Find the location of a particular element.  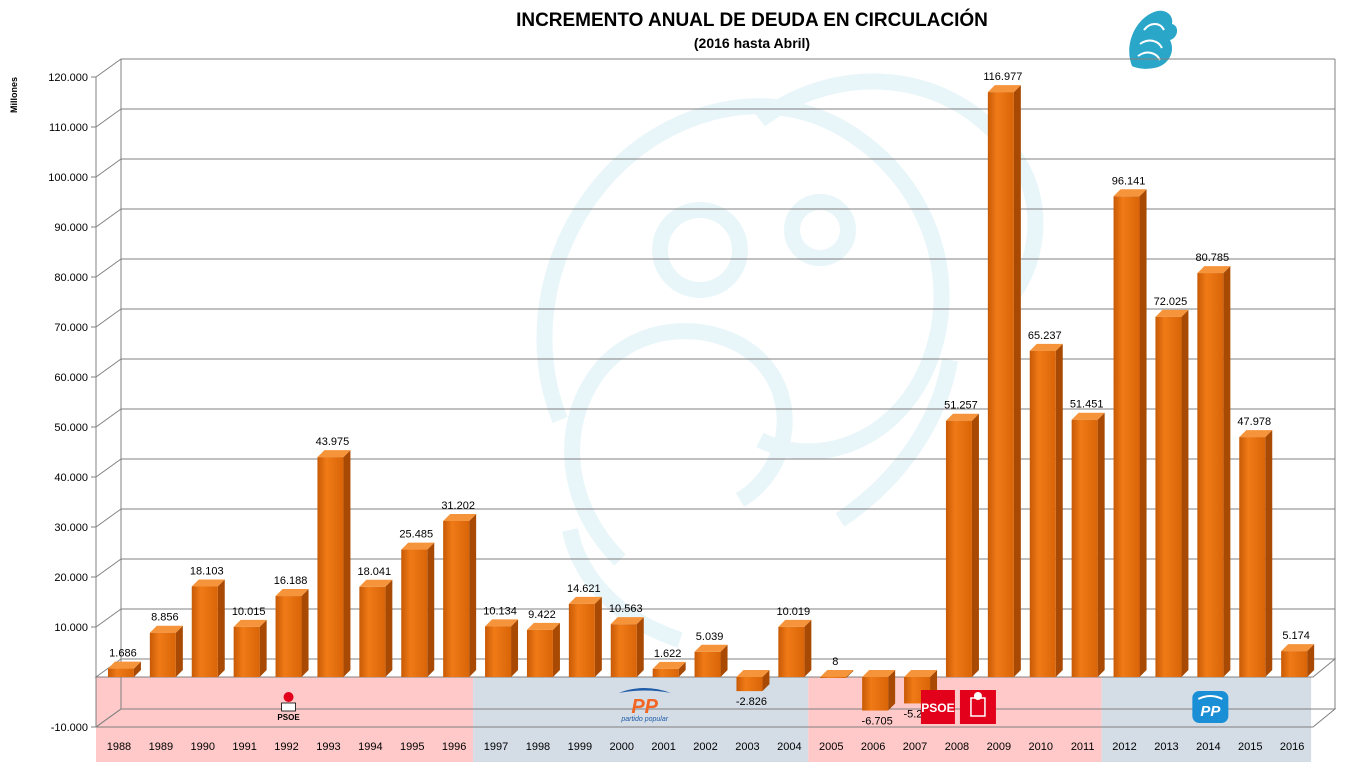

data-label: 51.451 is located at coordinates (1087, 405).